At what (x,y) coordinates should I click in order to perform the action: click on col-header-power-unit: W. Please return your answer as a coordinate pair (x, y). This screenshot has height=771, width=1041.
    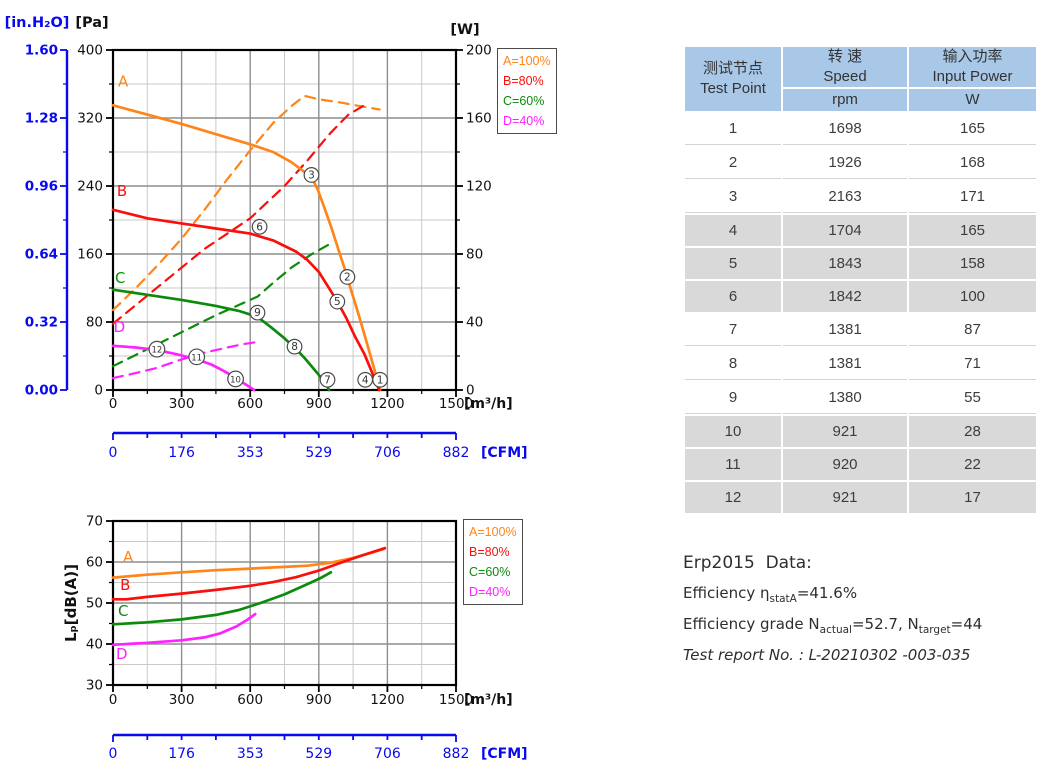
    Looking at the image, I should click on (972, 100).